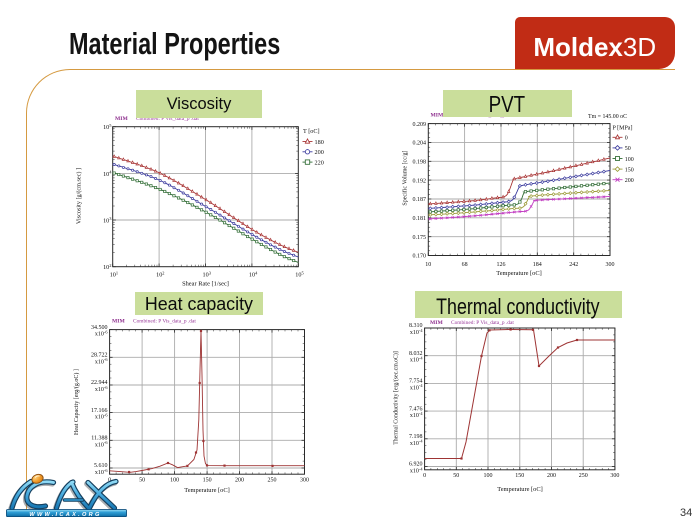  What do you see at coordinates (420, 219) in the screenshot?
I see `svg-text: 0.181` at bounding box center [420, 219].